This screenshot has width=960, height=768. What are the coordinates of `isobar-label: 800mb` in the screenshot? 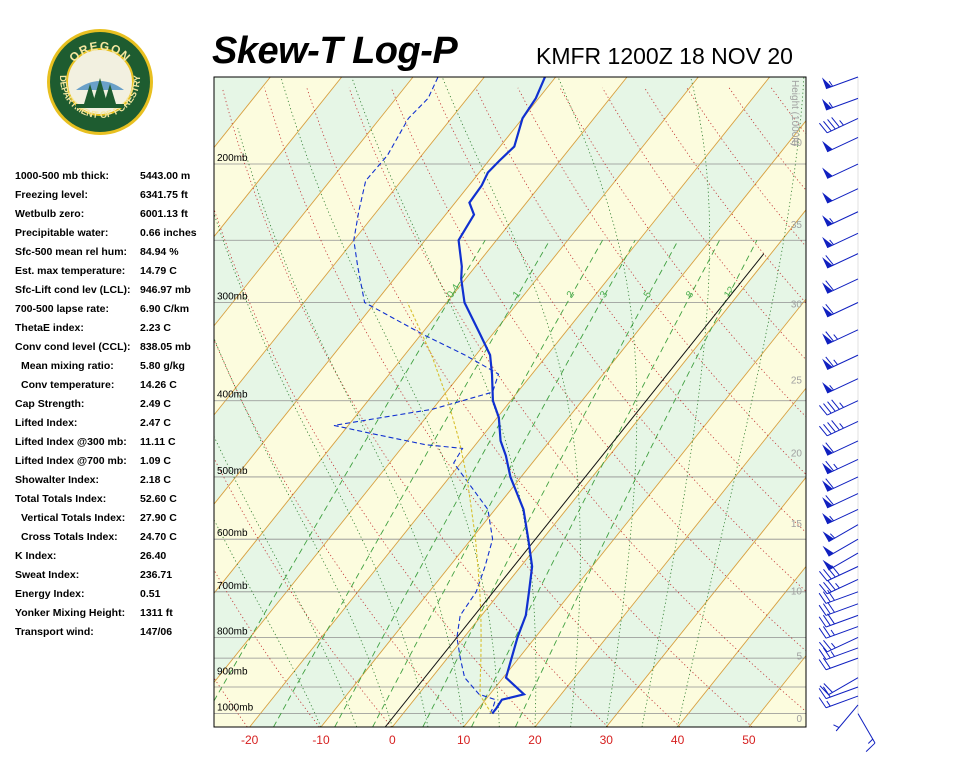 It's located at (232, 631).